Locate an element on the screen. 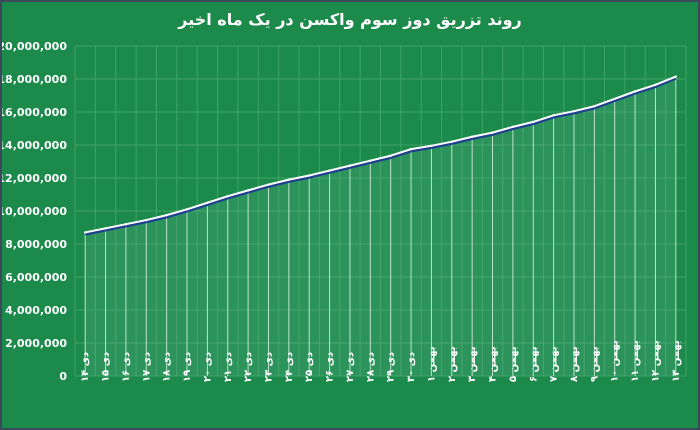  x-tick-label: دی ۲۶ is located at coordinates (330, 367).